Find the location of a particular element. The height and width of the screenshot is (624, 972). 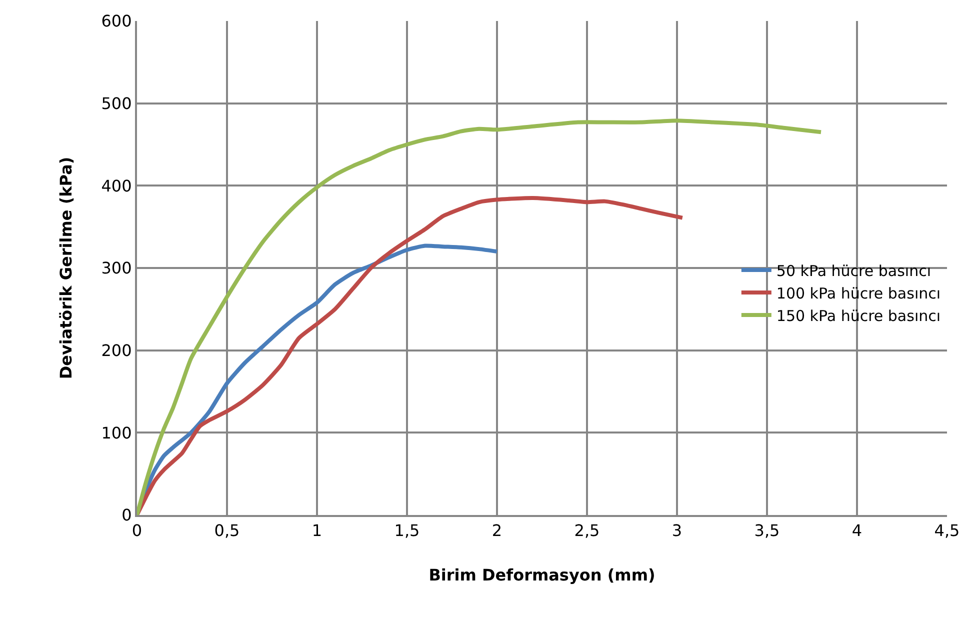

x-tick-label: 4 is located at coordinates (857, 530).